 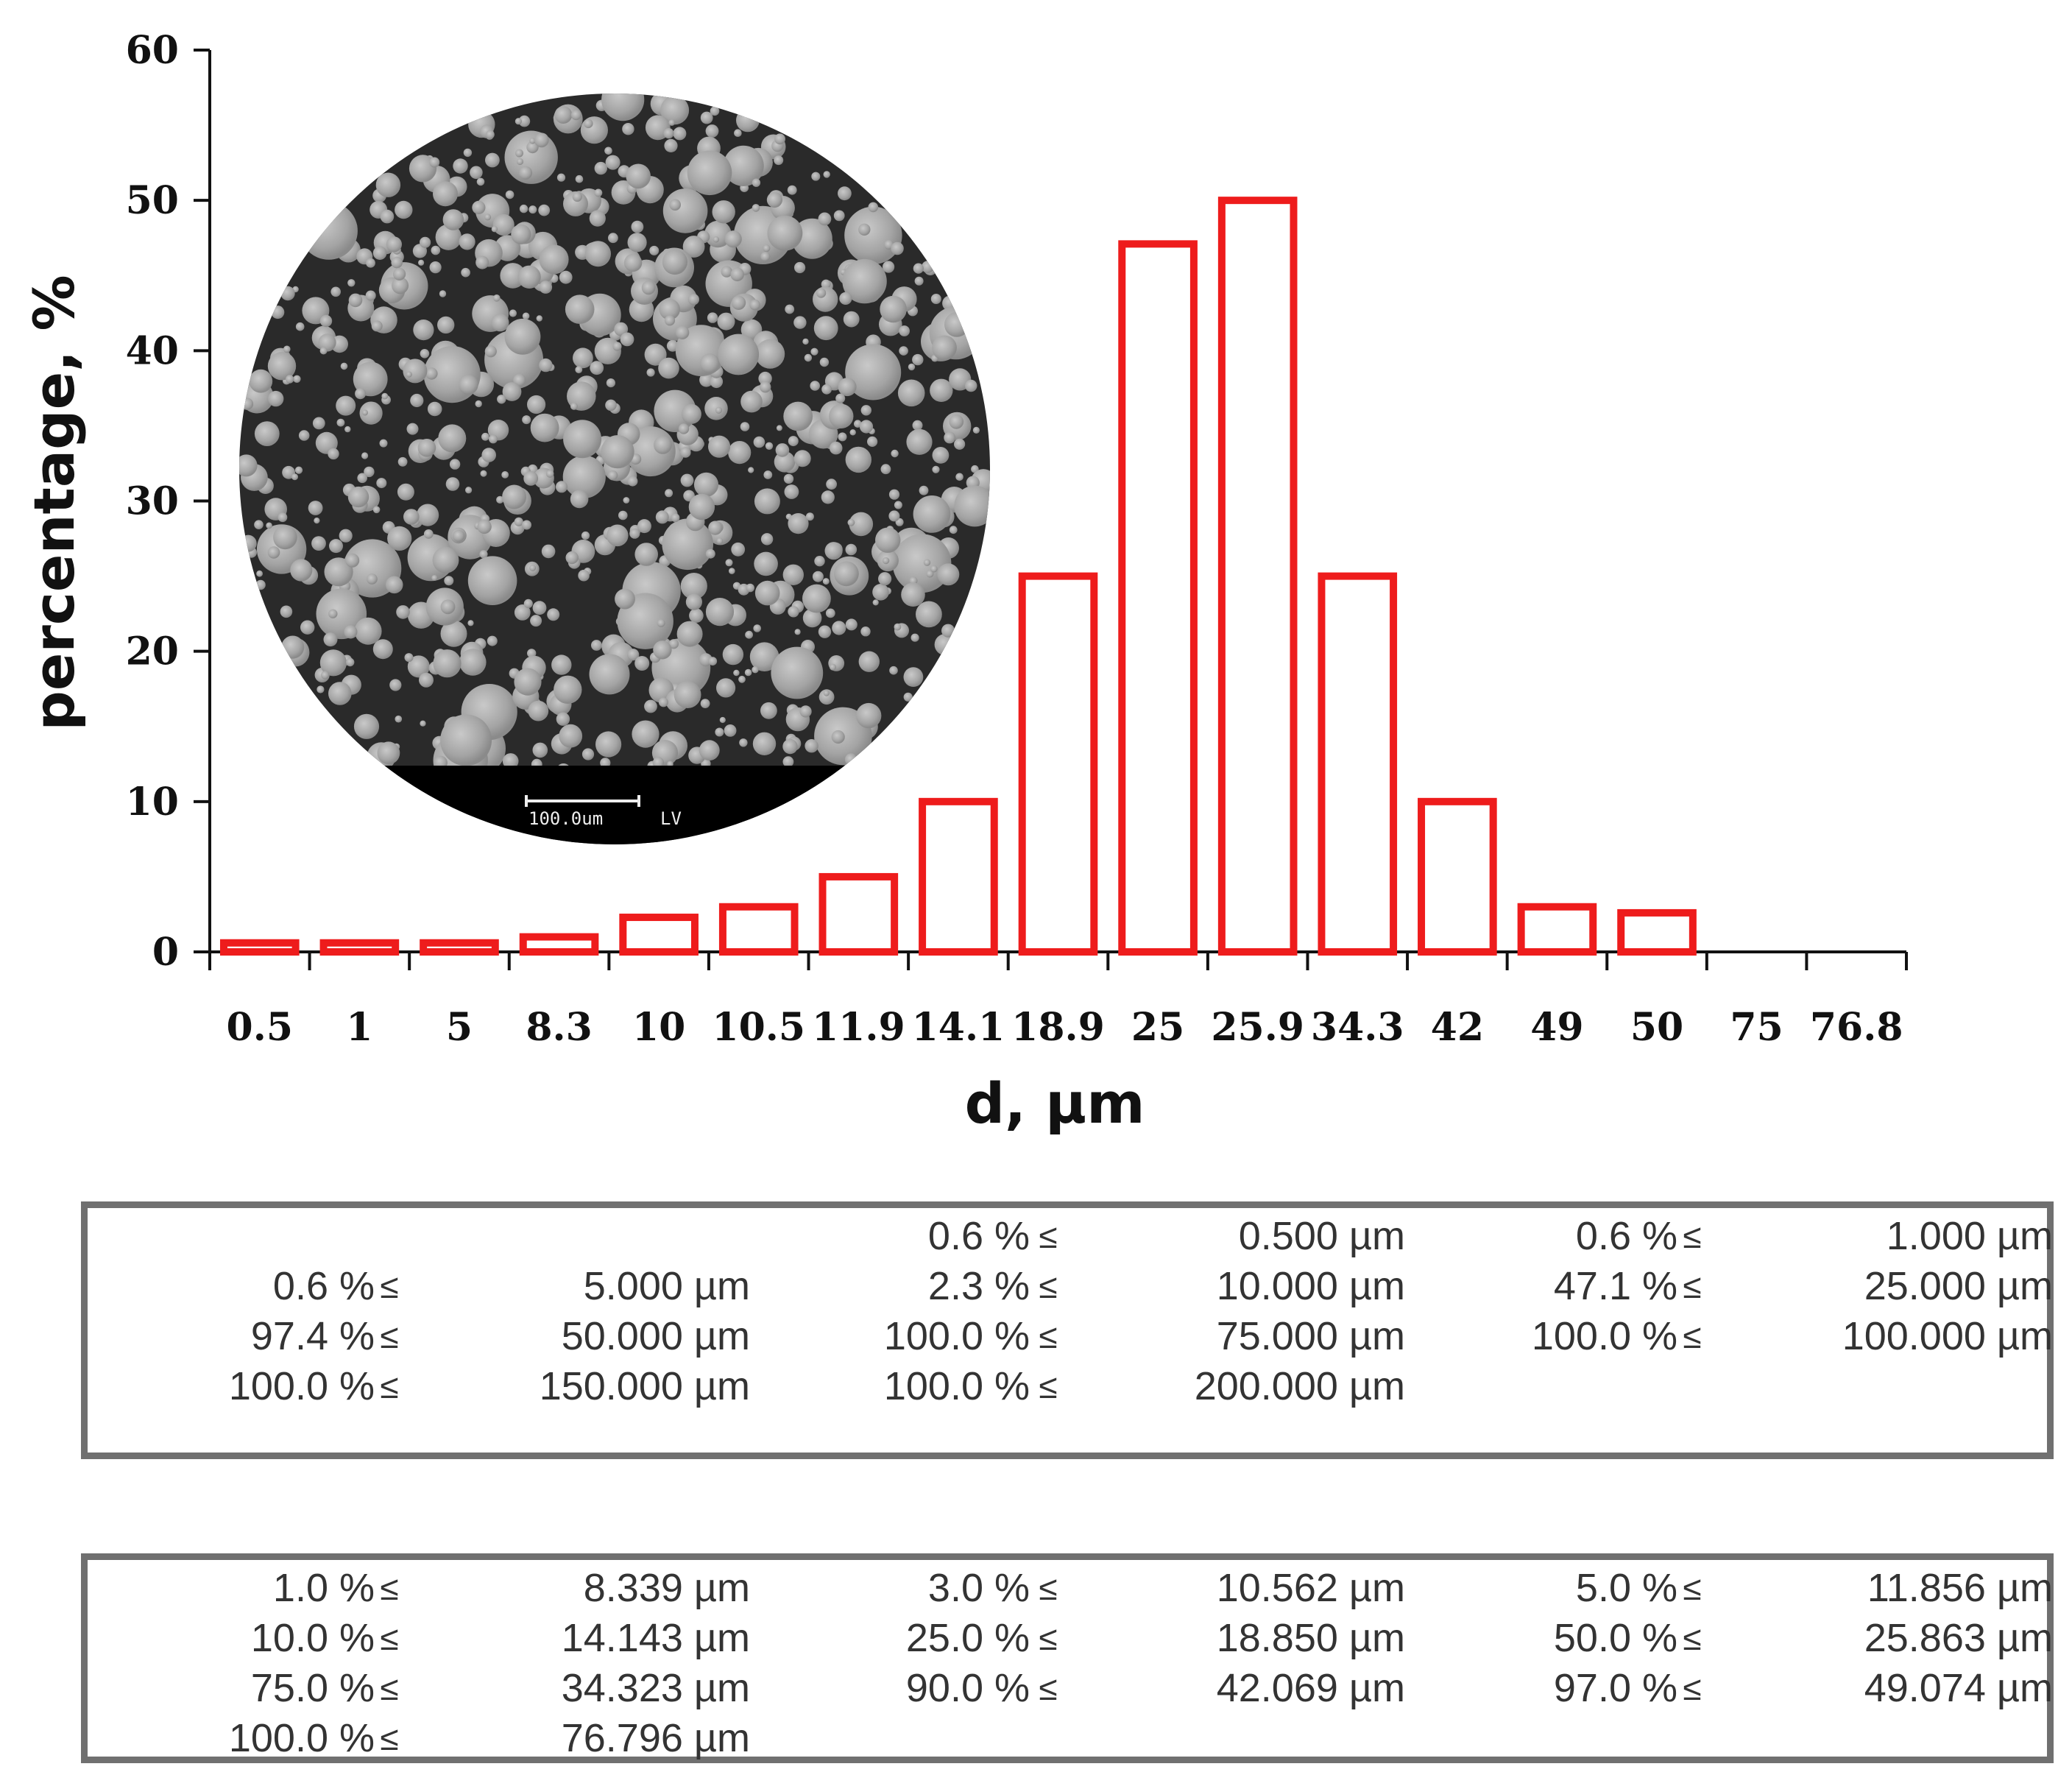 I want to click on x-tick-label: 1, so click(x=359, y=1027).